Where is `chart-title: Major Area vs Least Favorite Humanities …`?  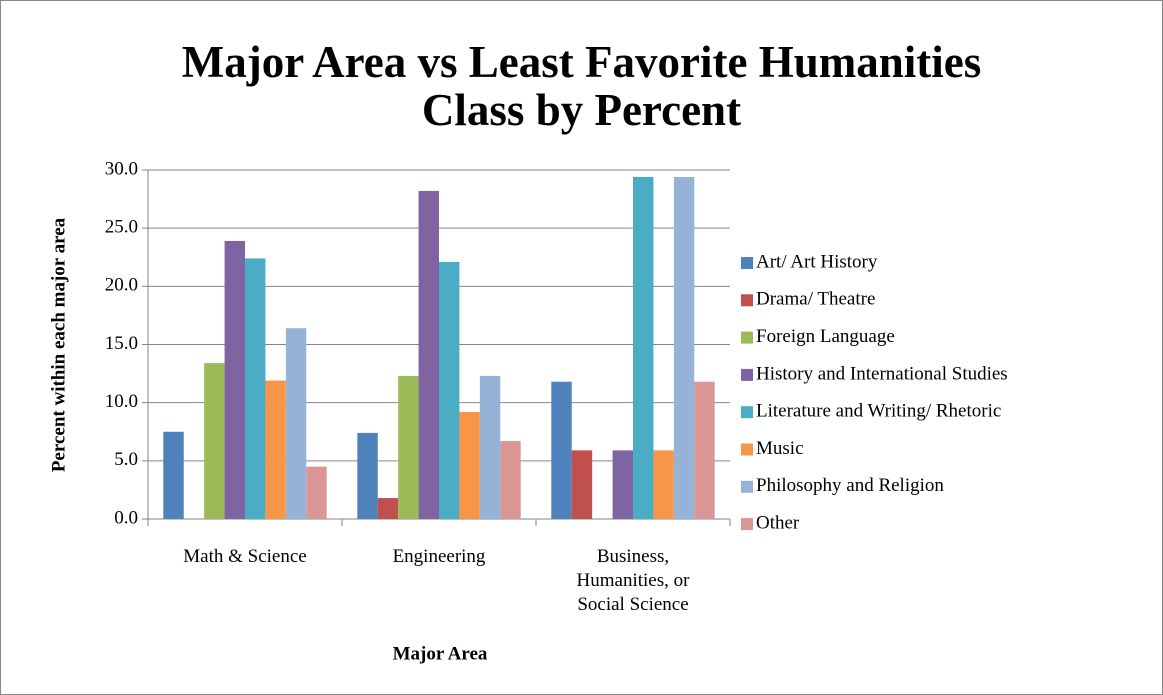
chart-title: Major Area vs Least Favorite Humanities … is located at coordinates (581, 86).